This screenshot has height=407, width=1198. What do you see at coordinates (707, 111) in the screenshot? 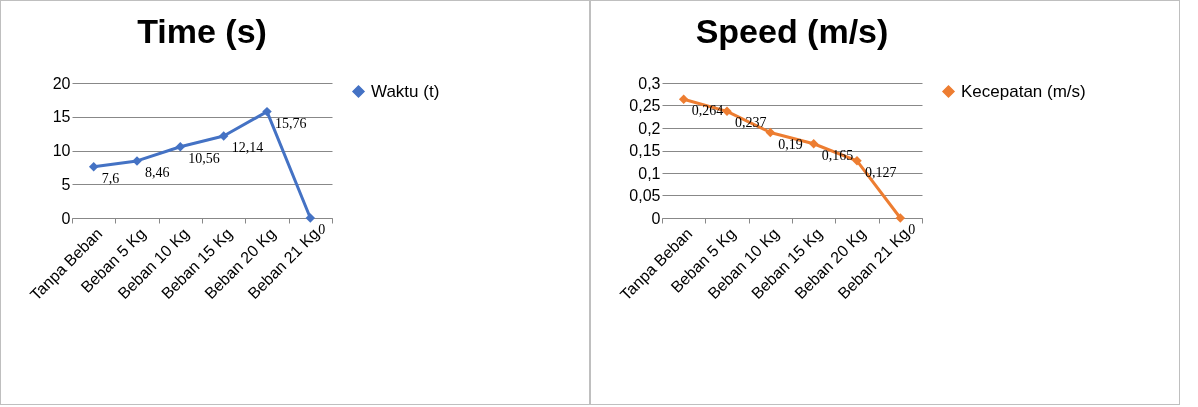
I see `data-label: 0,264` at bounding box center [707, 111].